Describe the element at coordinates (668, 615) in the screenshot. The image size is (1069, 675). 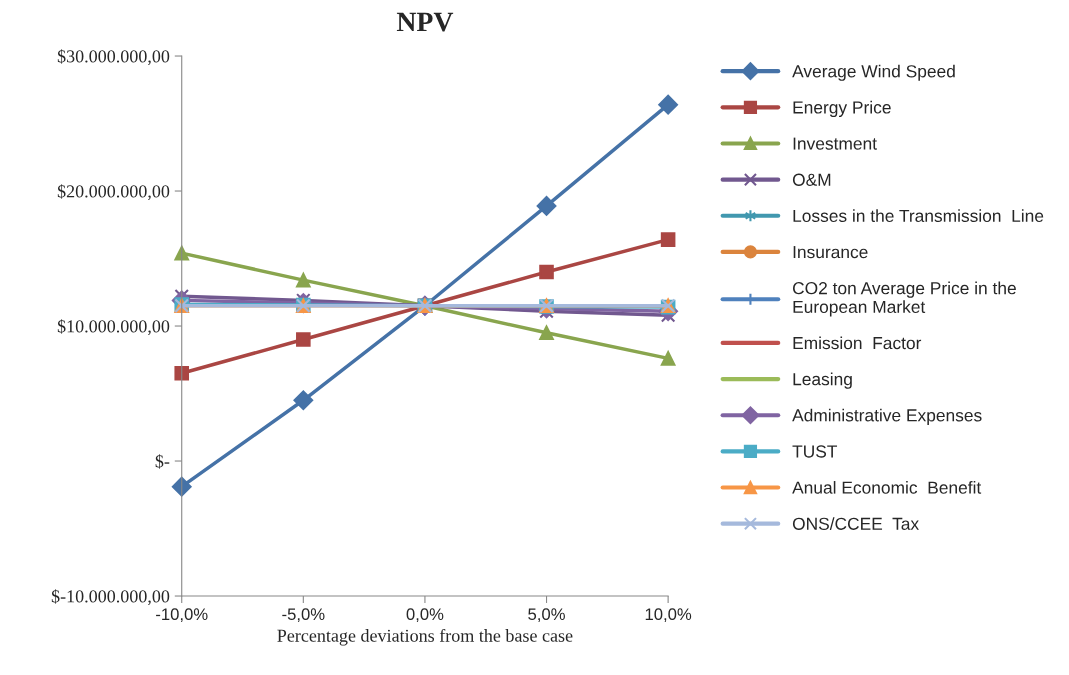
I see `x-tick-label: 10,0%` at that location.